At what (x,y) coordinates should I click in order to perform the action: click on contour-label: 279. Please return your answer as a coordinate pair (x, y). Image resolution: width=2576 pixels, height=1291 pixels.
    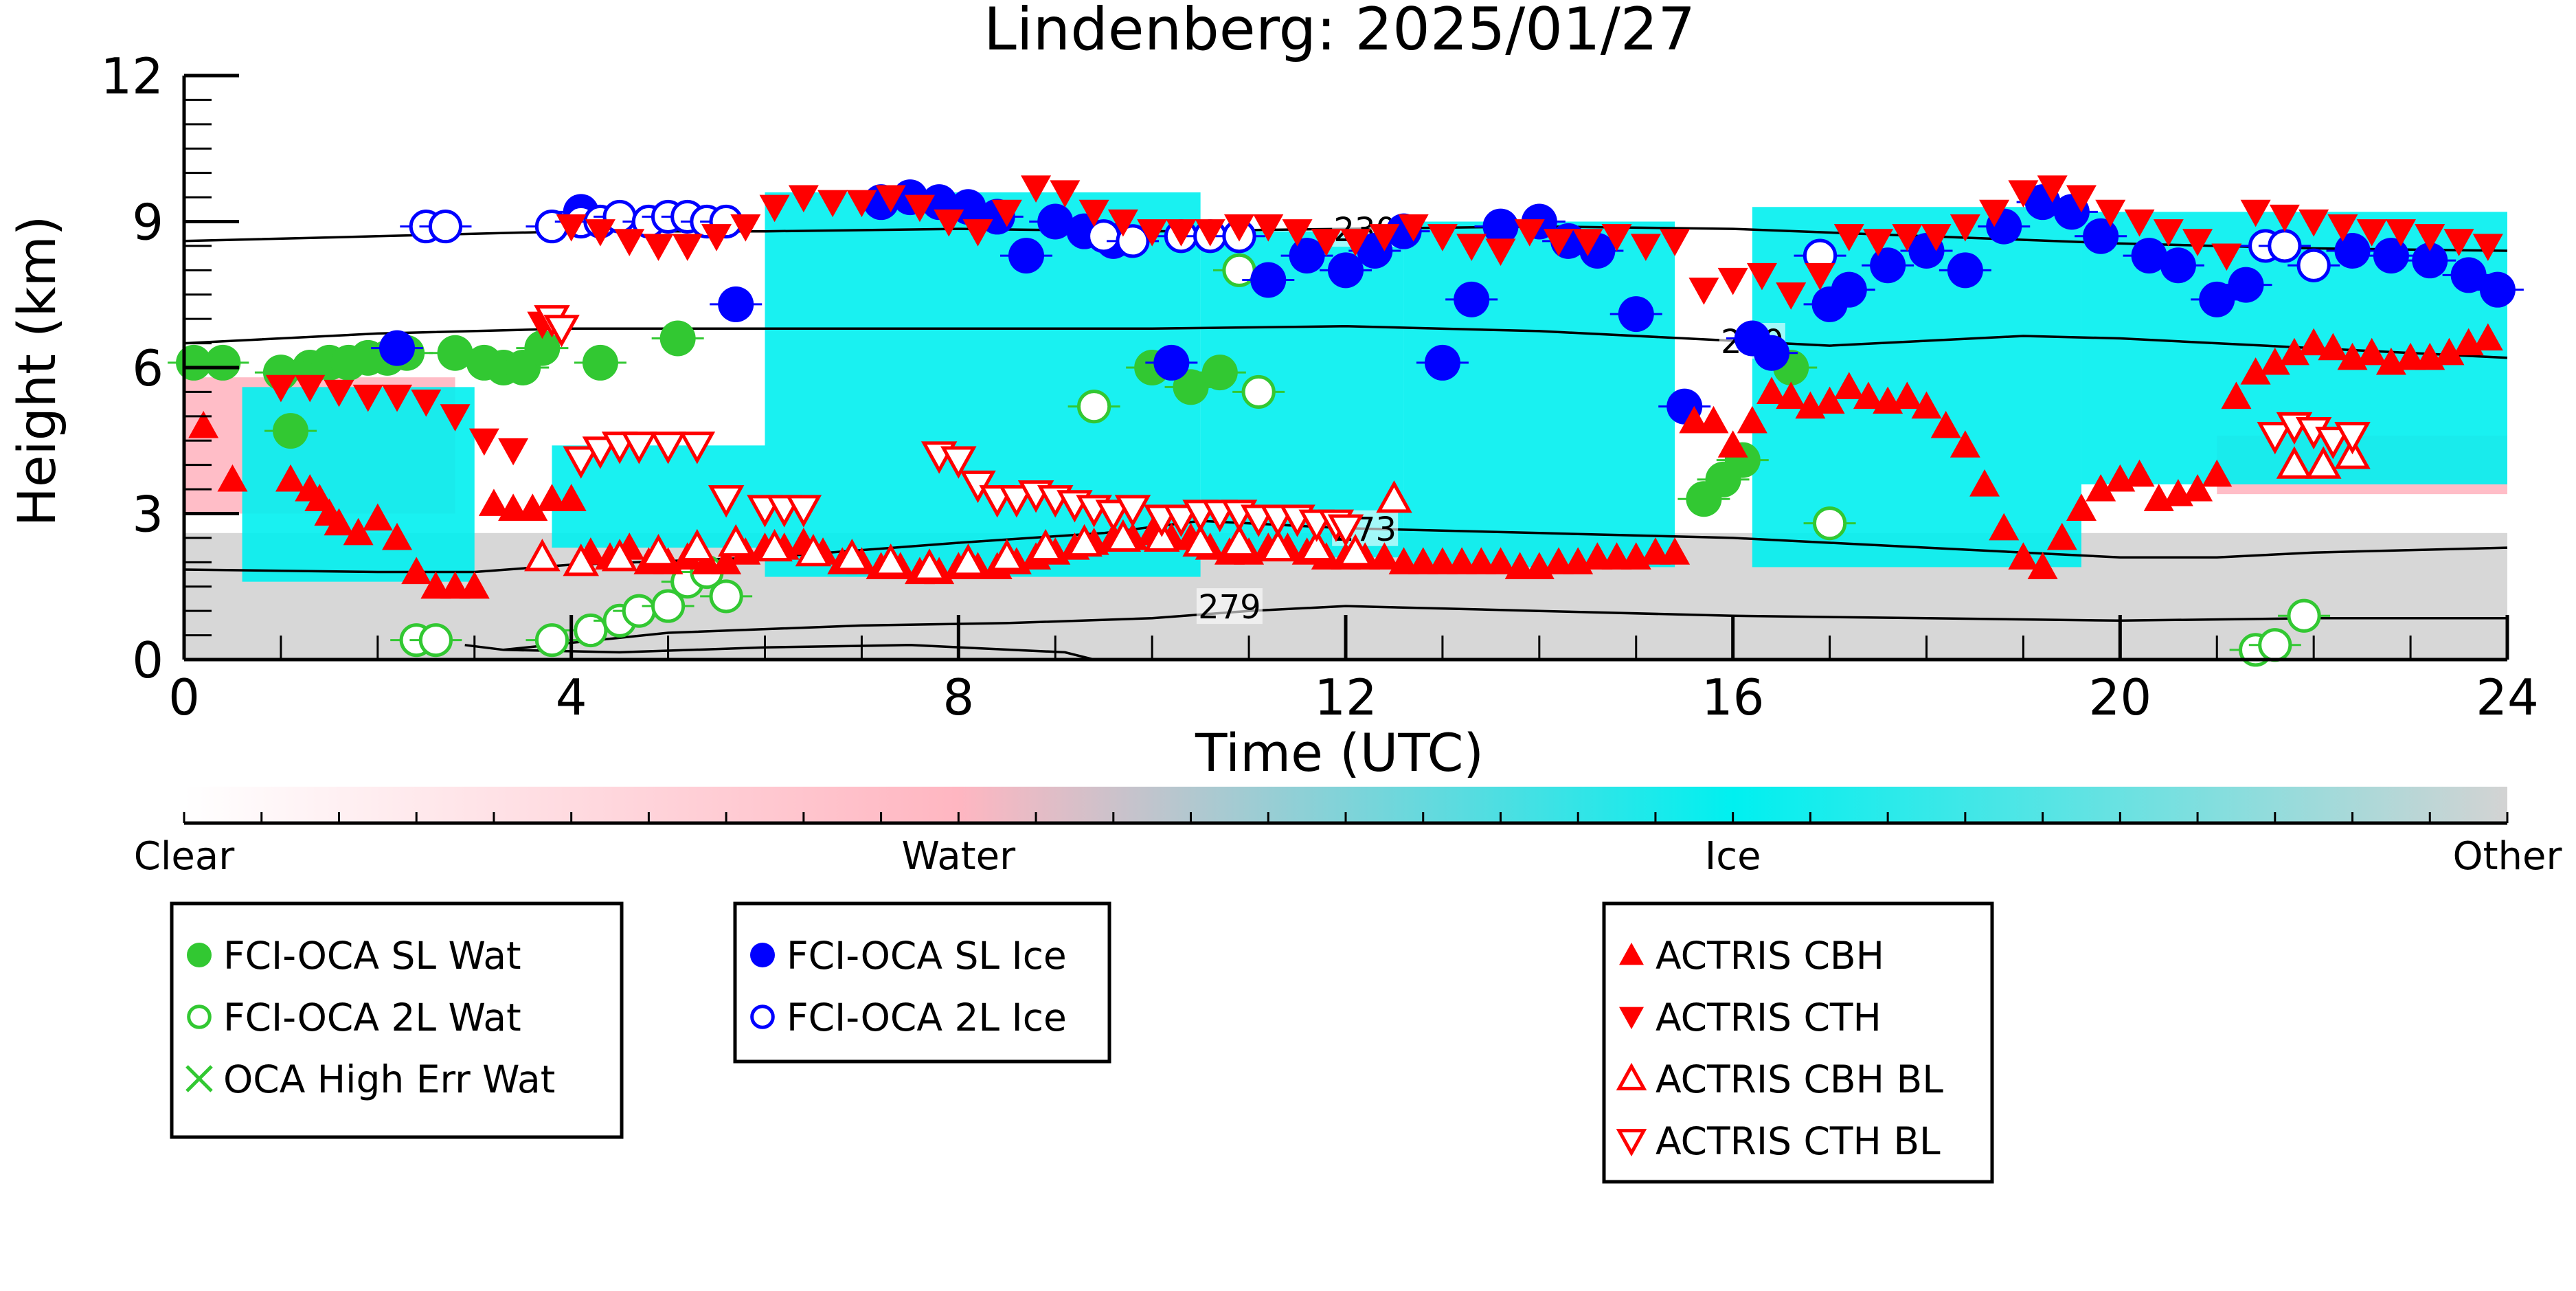
    Looking at the image, I should click on (1229, 607).